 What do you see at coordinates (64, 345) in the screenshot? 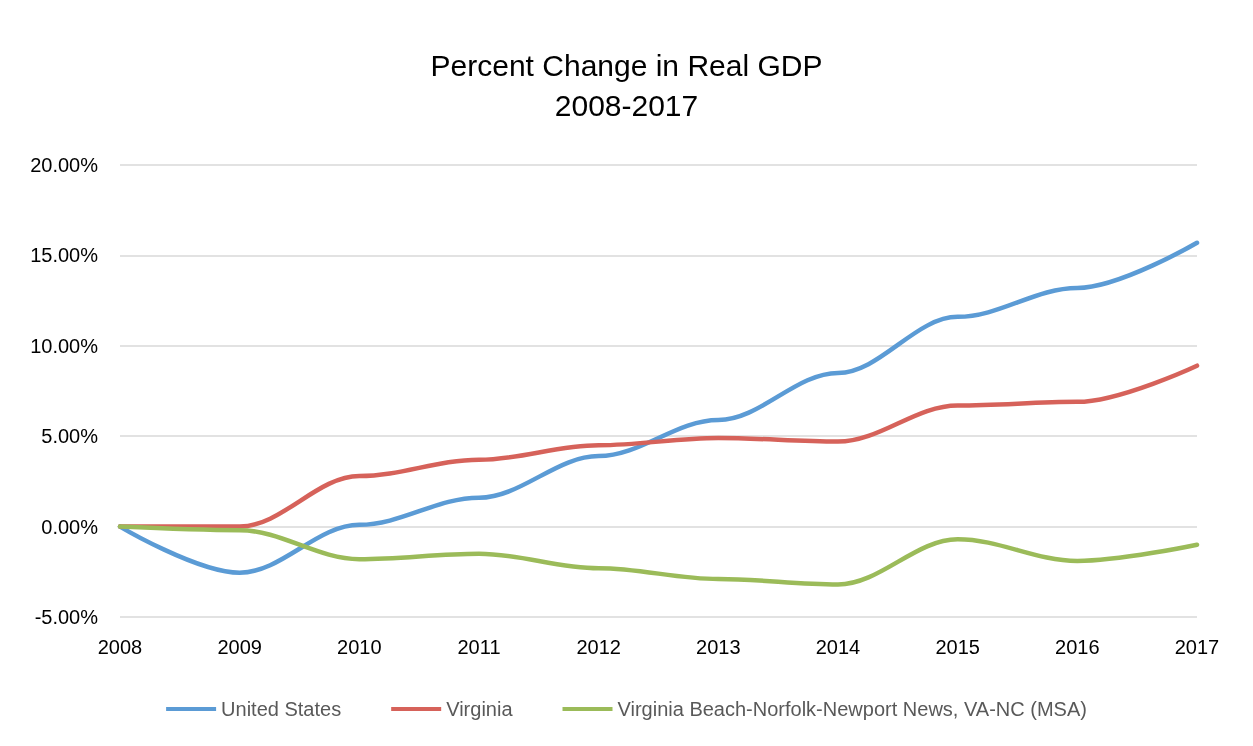
I see `y-tick-label: 10.00%` at bounding box center [64, 345].